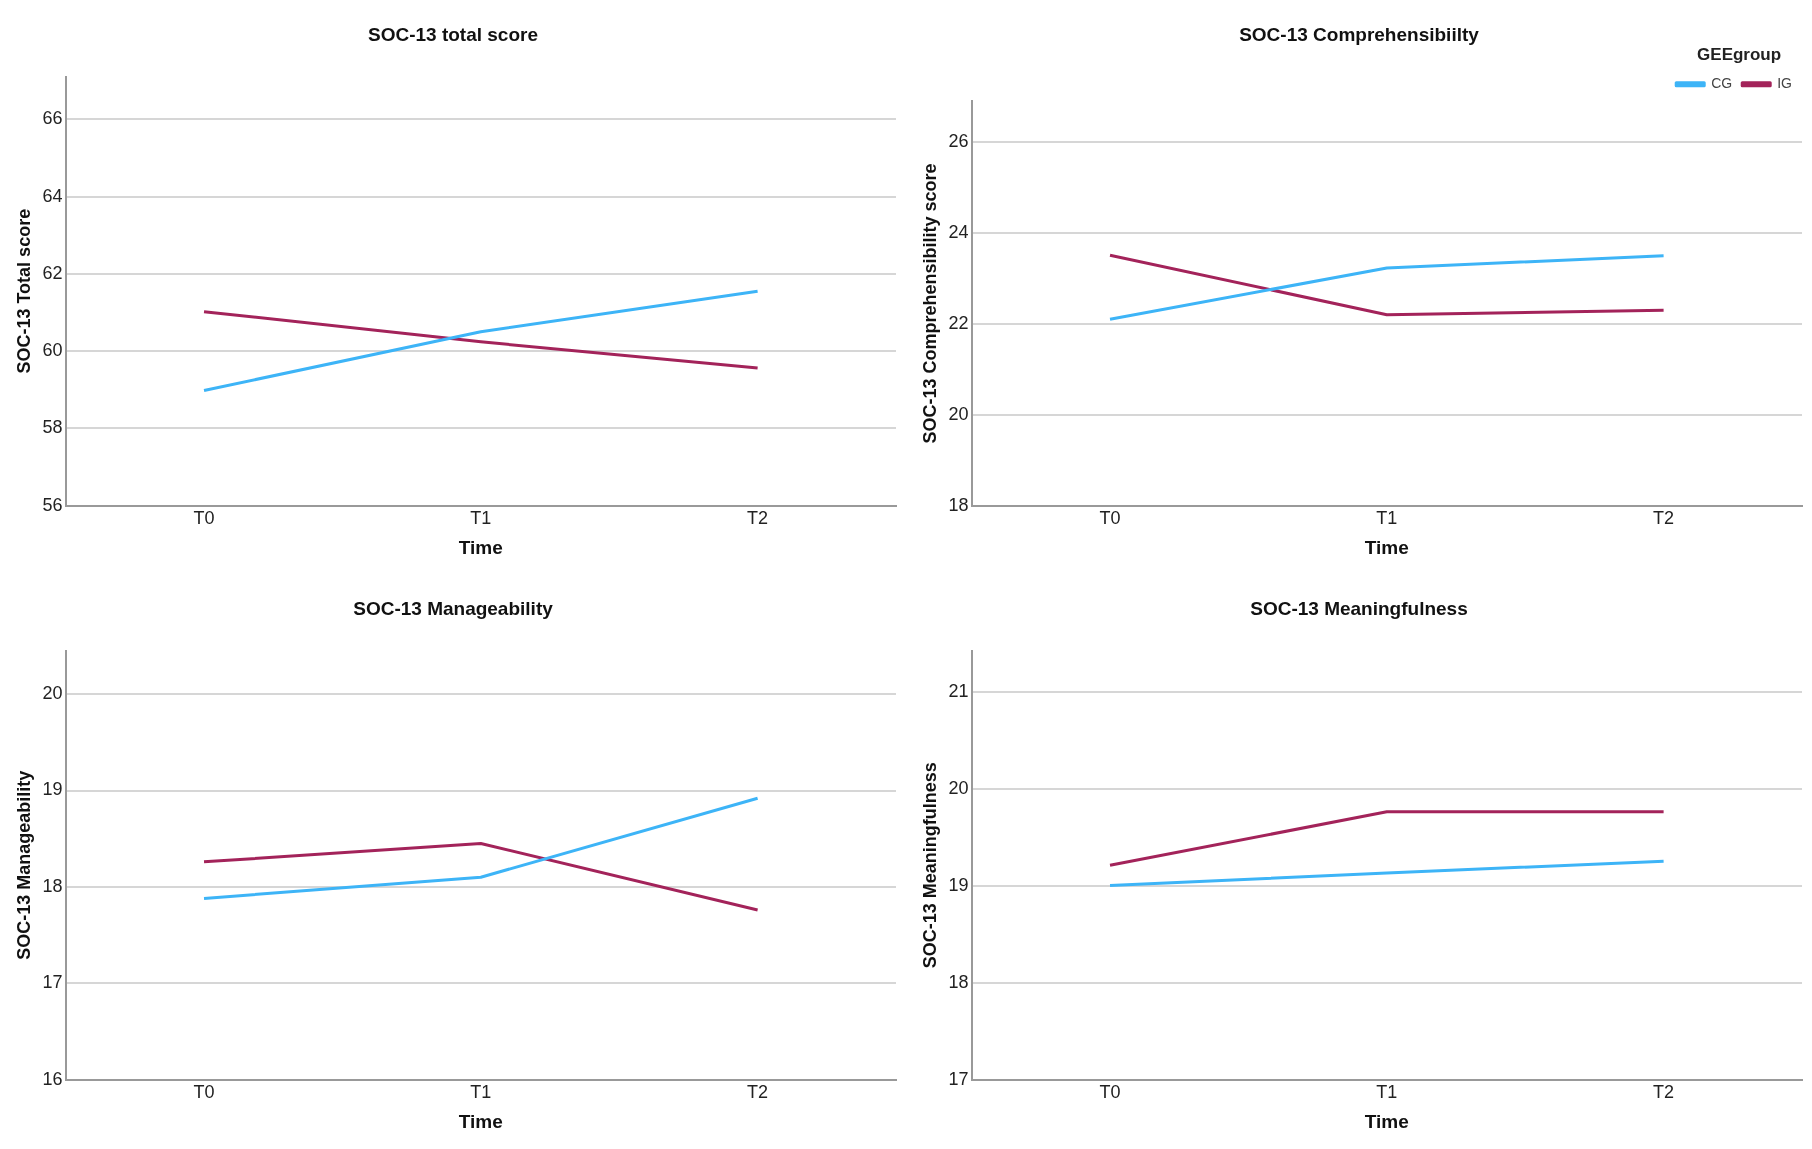 The image size is (1812, 1149). Describe the element at coordinates (52, 1078) in the screenshot. I see `y-tick-label: 16` at that location.